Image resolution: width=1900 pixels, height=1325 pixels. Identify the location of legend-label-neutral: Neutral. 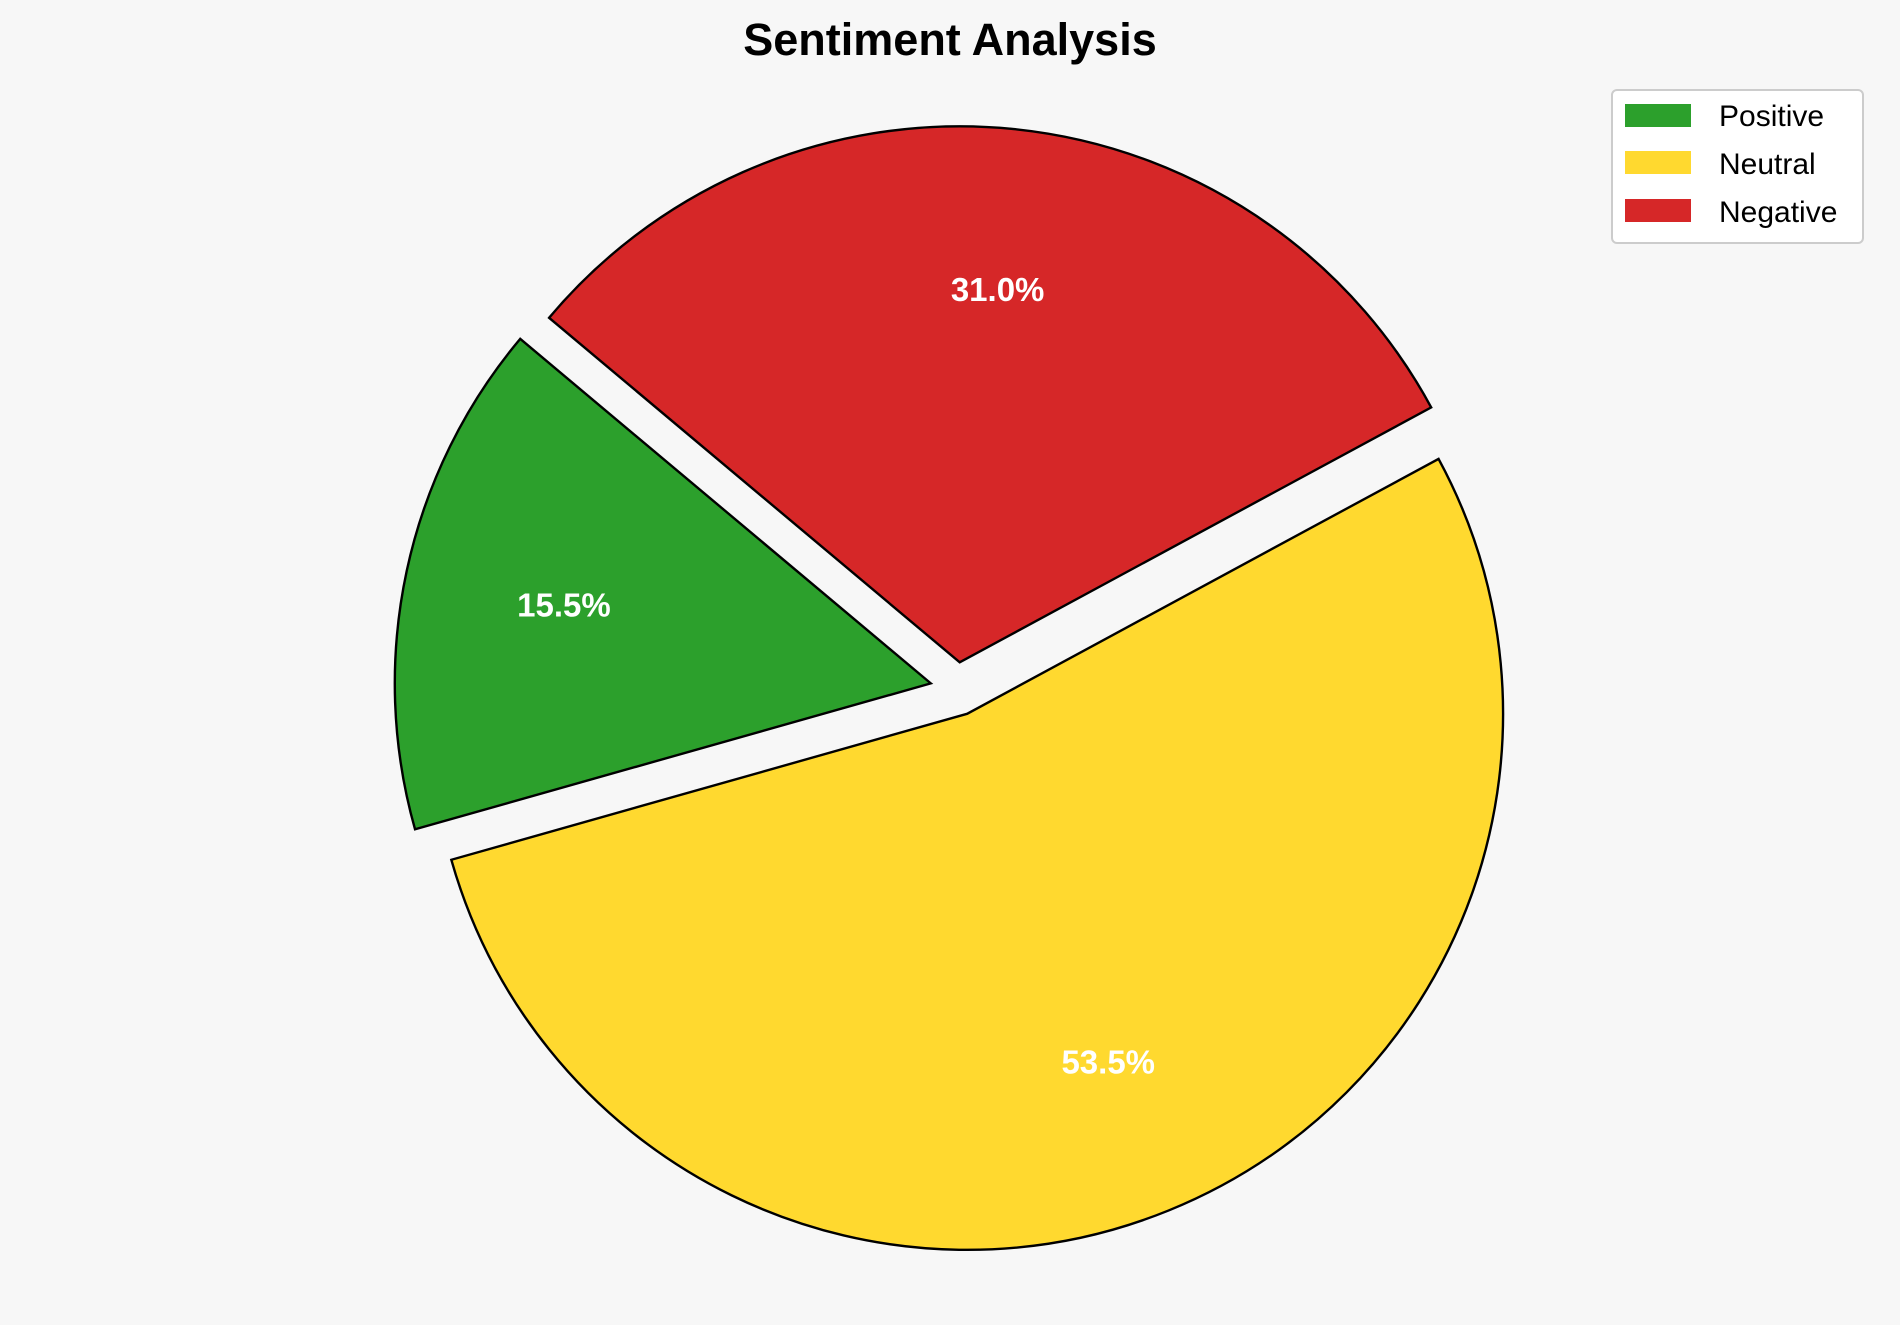
(1767, 164).